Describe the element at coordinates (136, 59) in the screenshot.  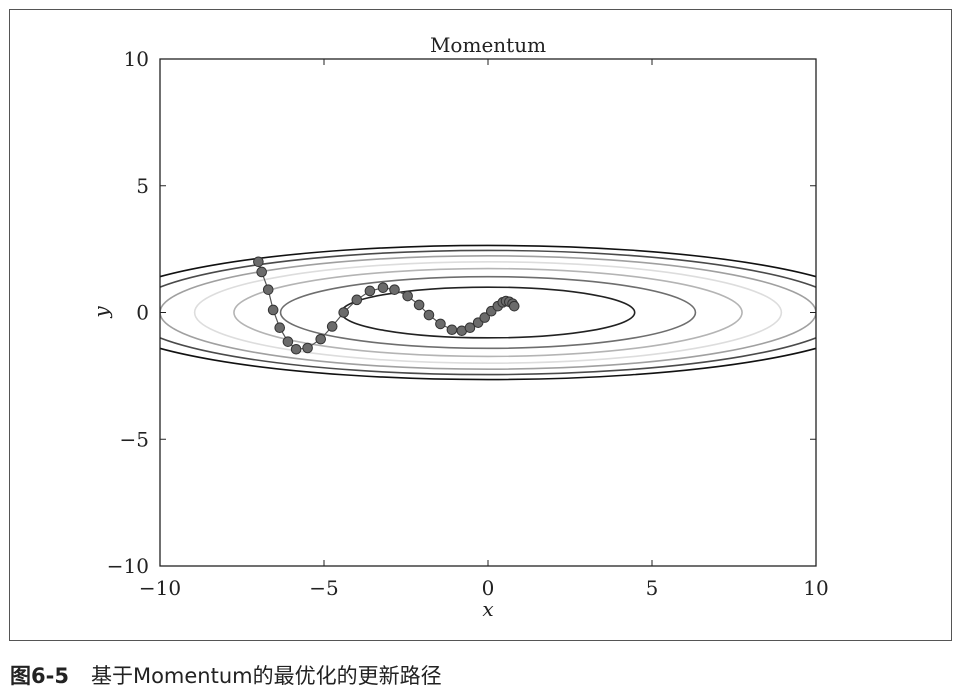
I see `y-tick-label: 10` at that location.